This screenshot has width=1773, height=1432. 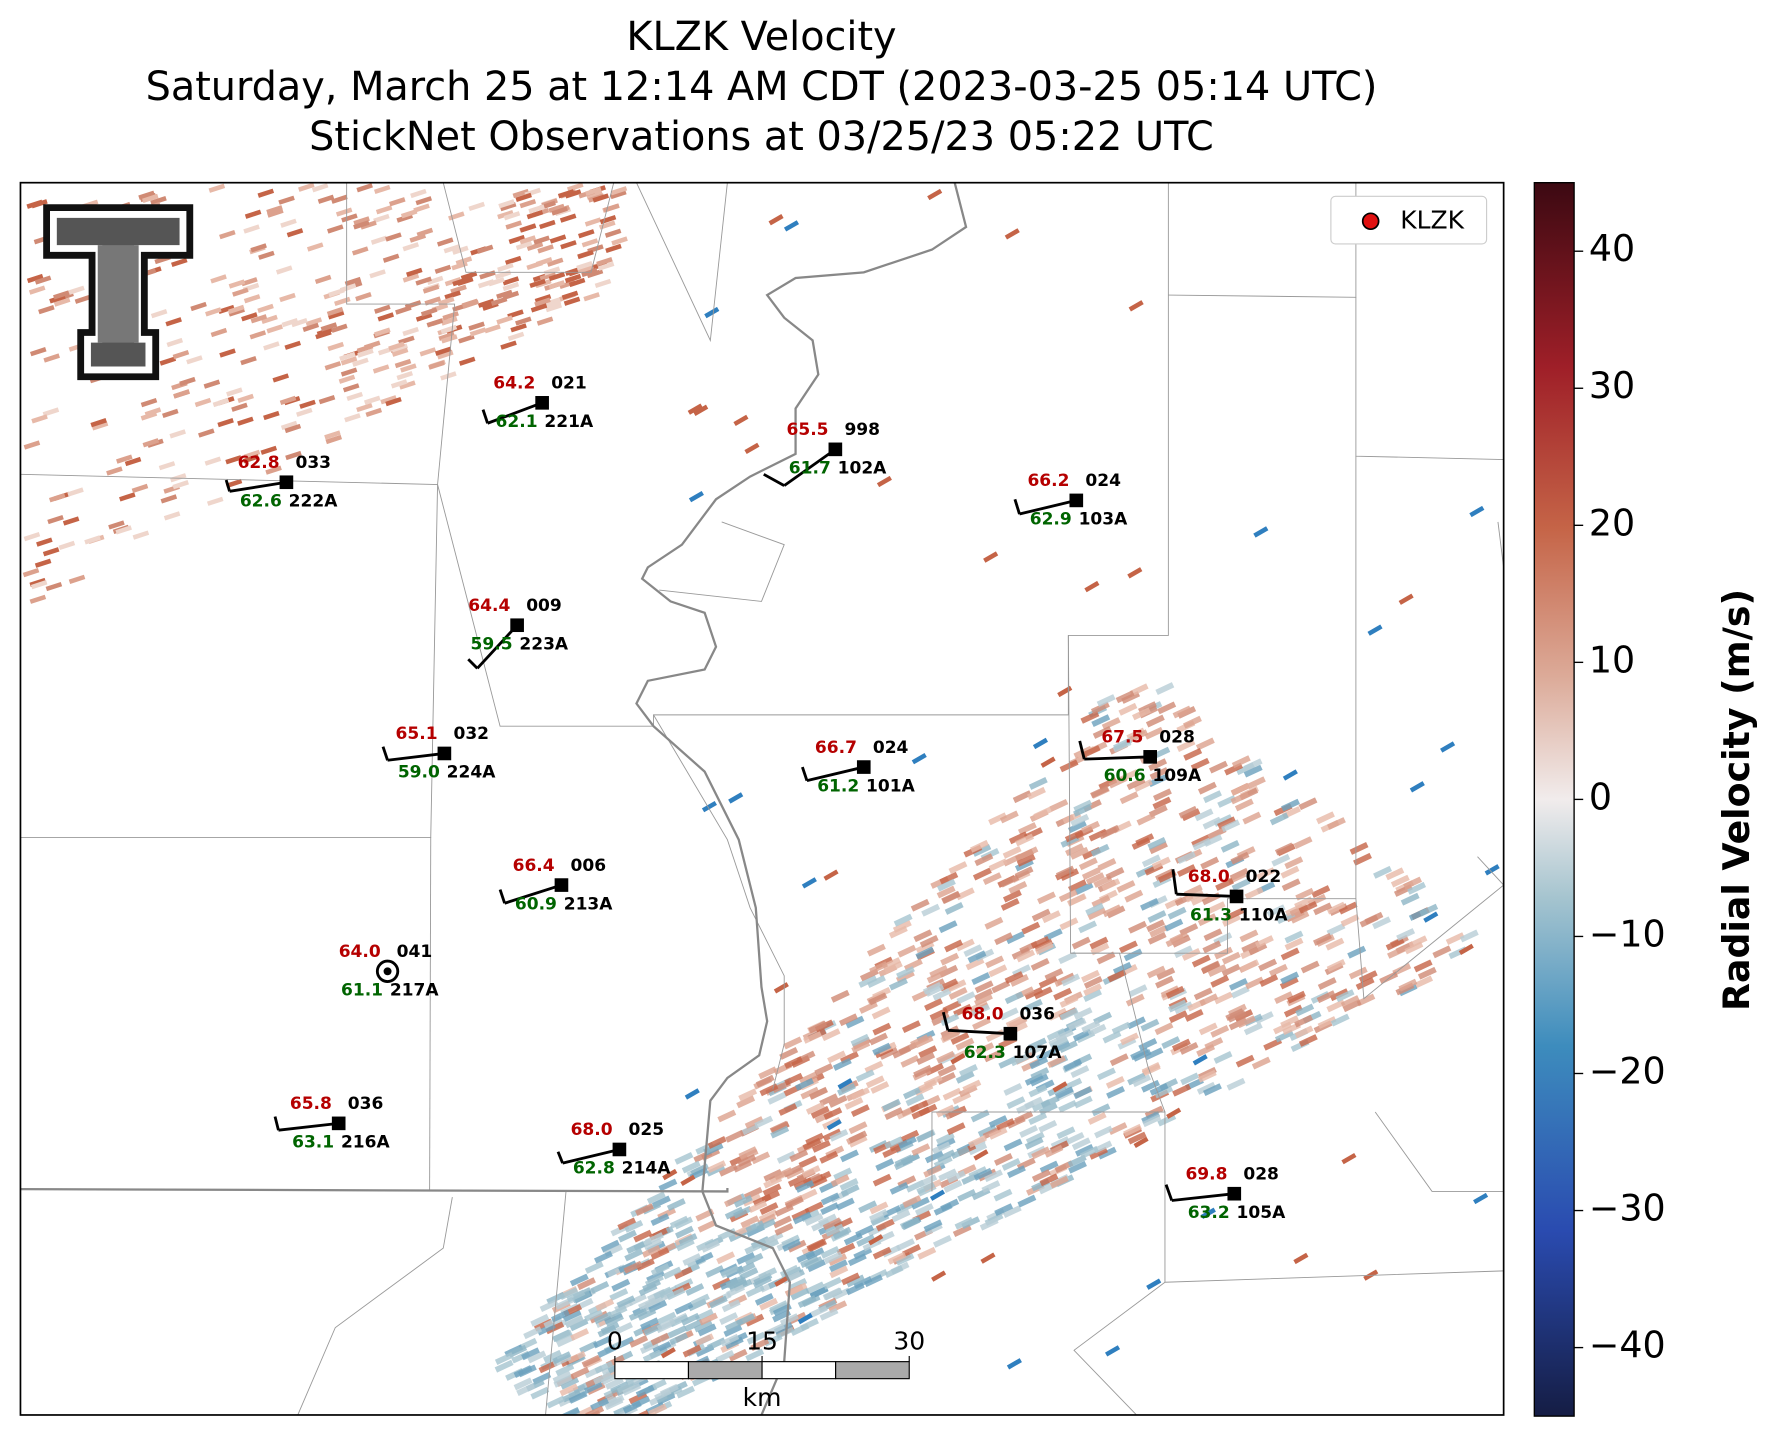 What do you see at coordinates (1206, 1174) in the screenshot?
I see `temperature: 69.8` at bounding box center [1206, 1174].